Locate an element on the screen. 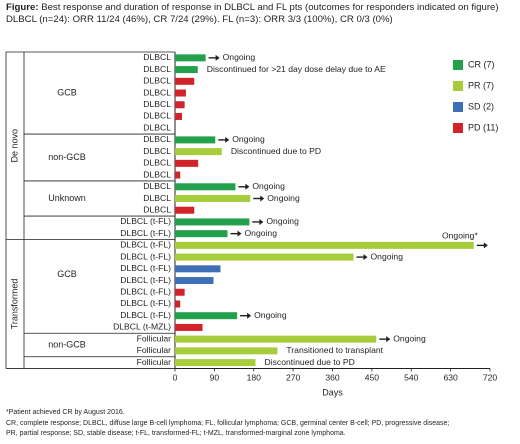 The width and height of the screenshot is (520, 444). legend-swatch-cr is located at coordinates (458, 65).